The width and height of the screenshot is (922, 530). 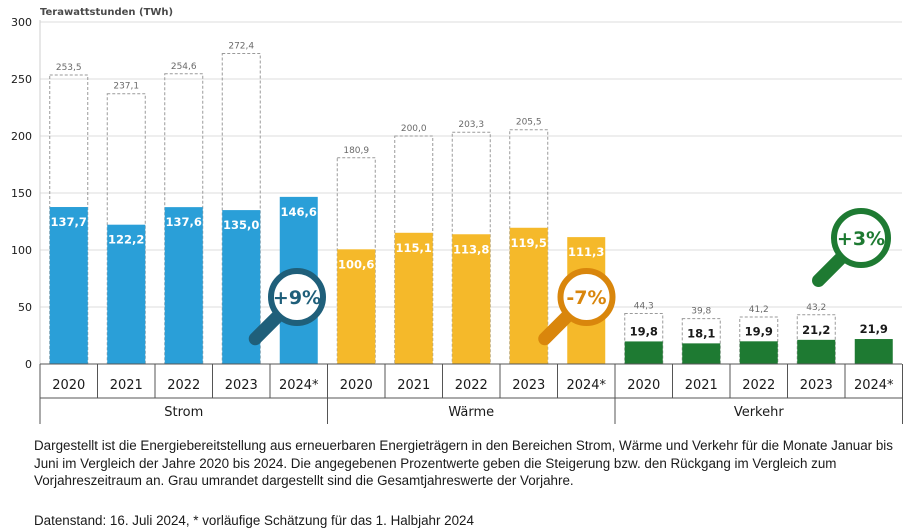 I want to click on annual-total-label: 253,5, so click(x=69, y=68).